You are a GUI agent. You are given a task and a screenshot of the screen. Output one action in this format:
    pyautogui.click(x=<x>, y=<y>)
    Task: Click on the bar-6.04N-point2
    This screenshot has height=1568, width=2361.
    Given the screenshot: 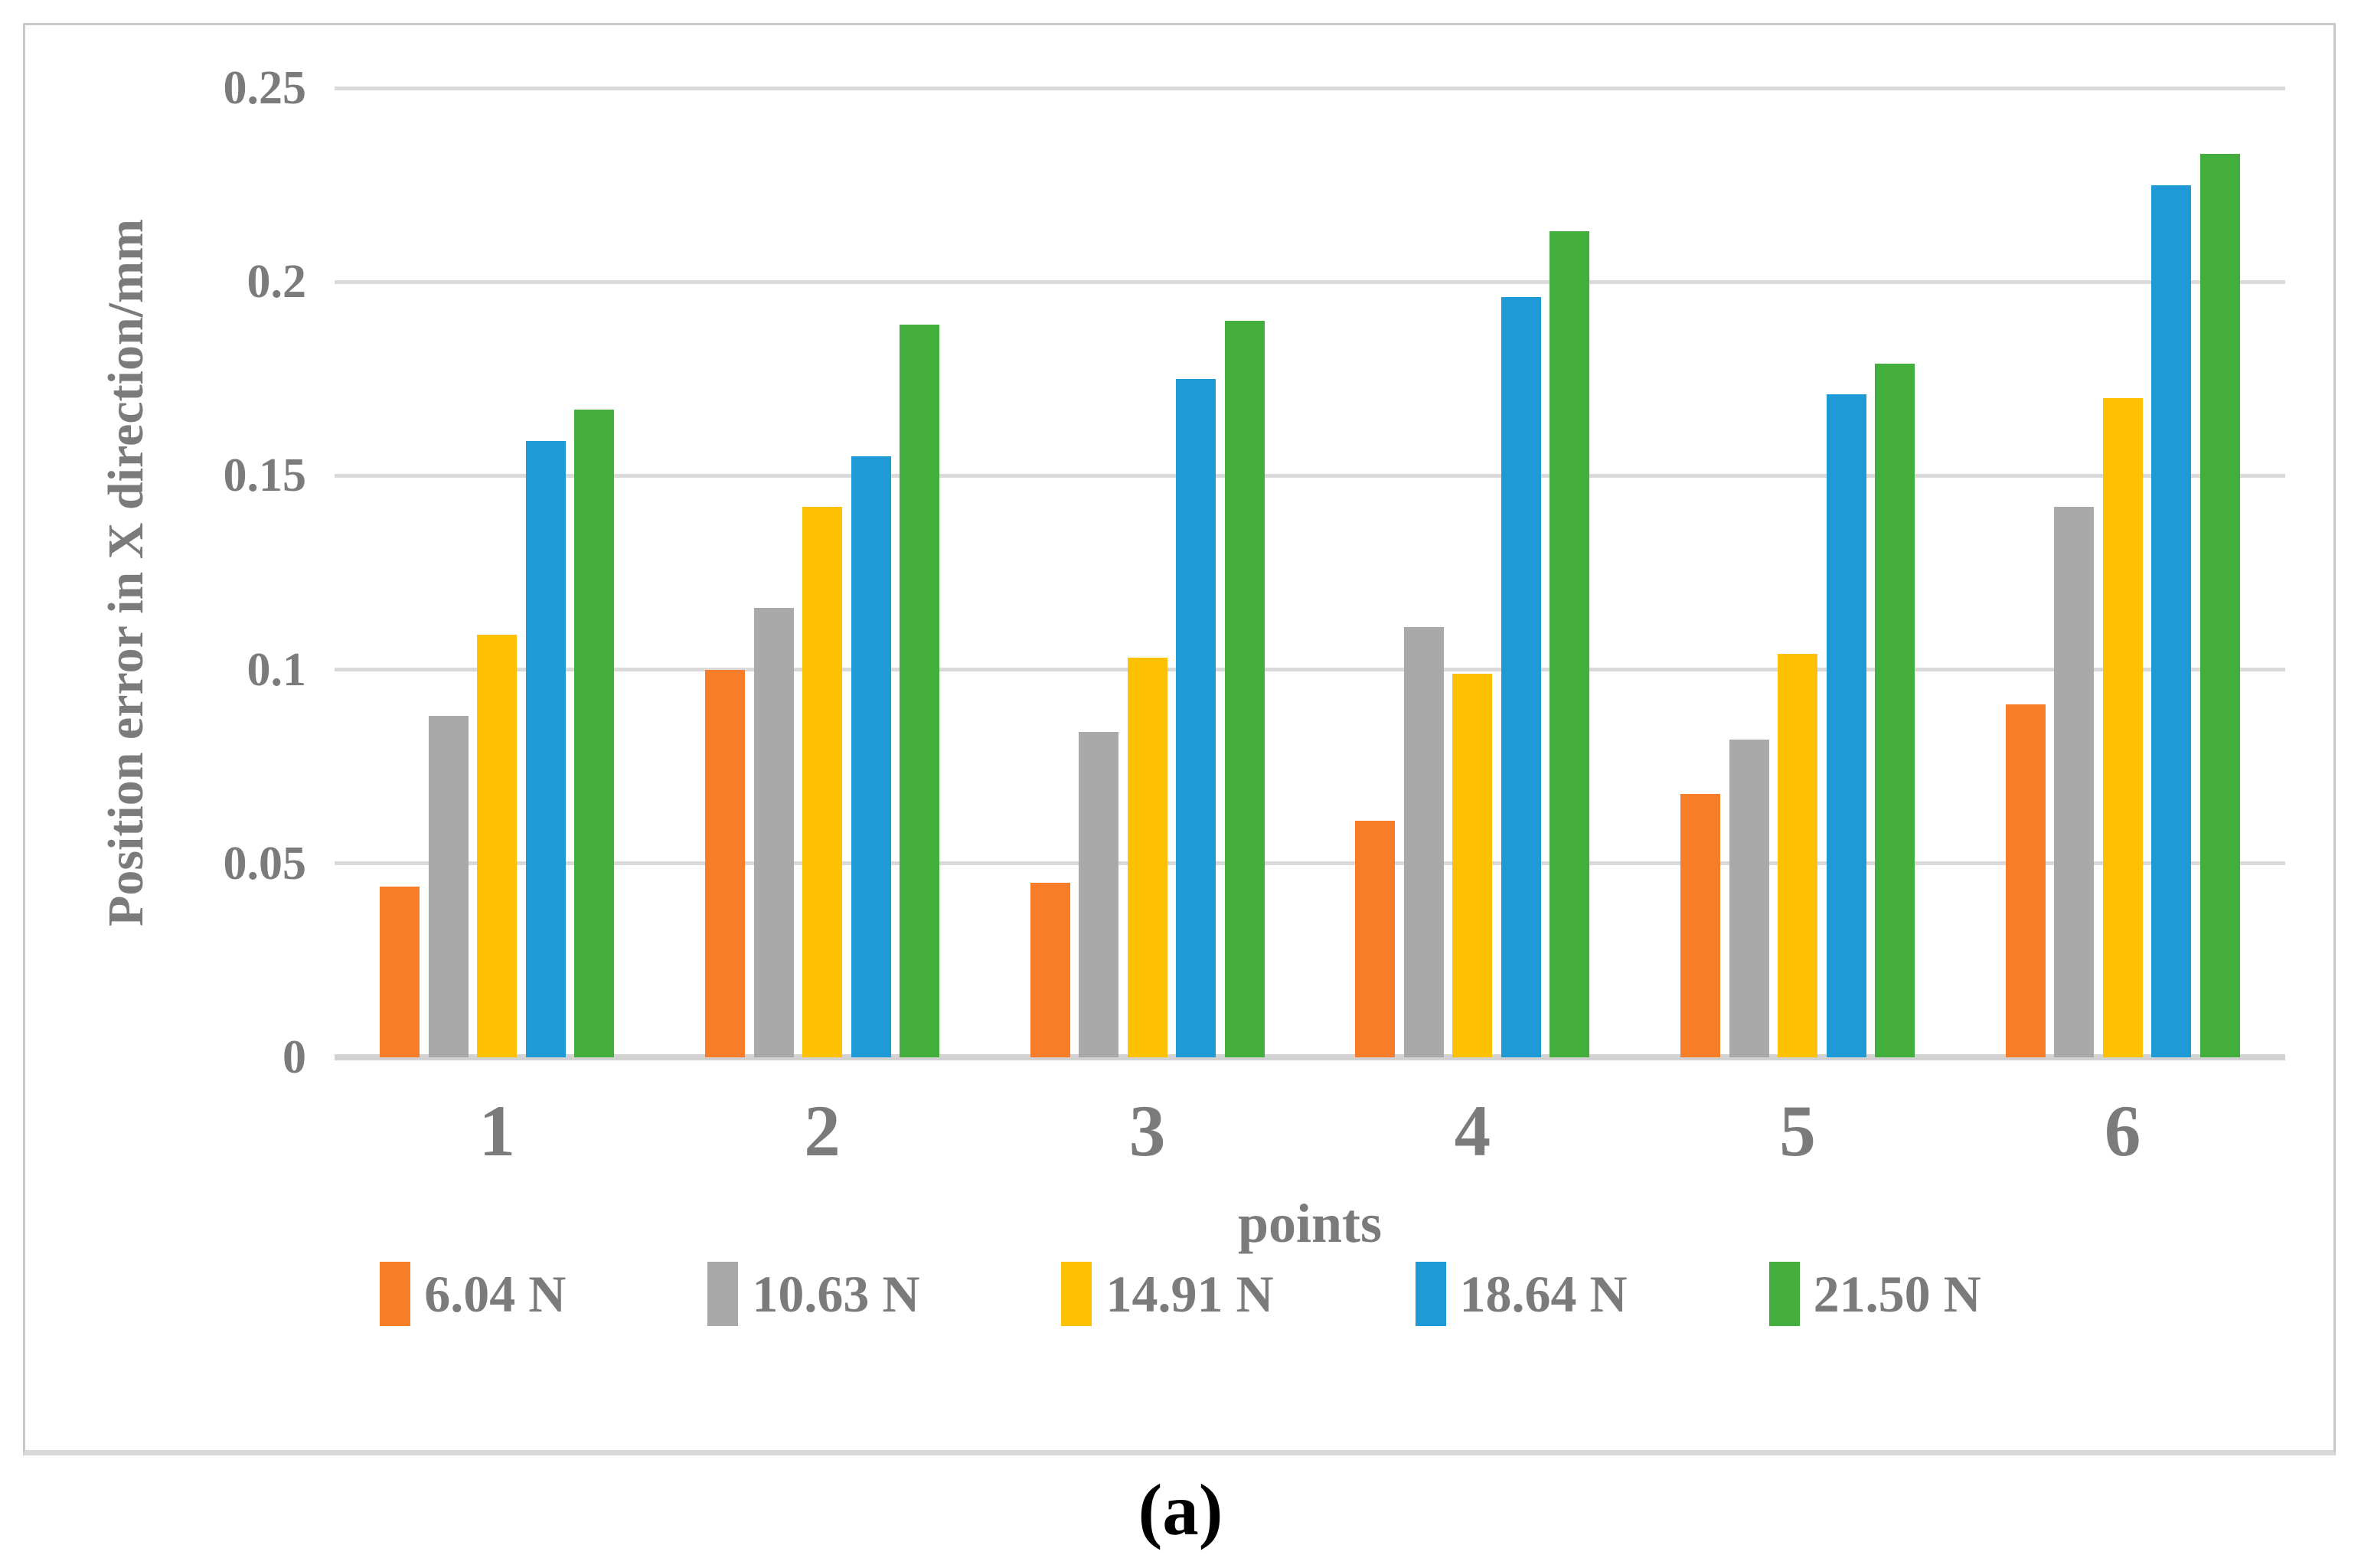 What is the action you would take?
    pyautogui.click(x=725, y=863)
    